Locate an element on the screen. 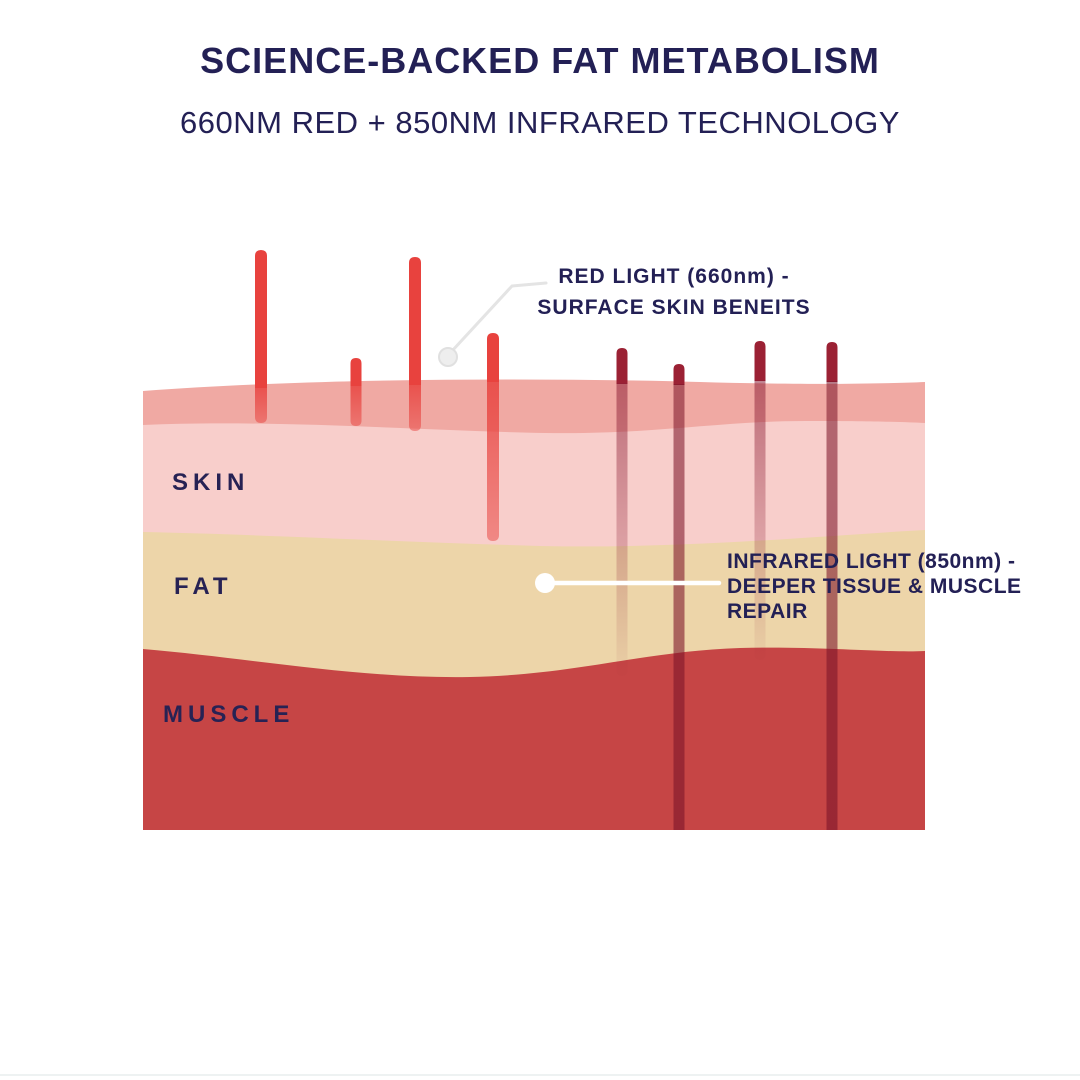 This screenshot has width=1080, height=1080. skin-layer-label: SKIN is located at coordinates (211, 482).